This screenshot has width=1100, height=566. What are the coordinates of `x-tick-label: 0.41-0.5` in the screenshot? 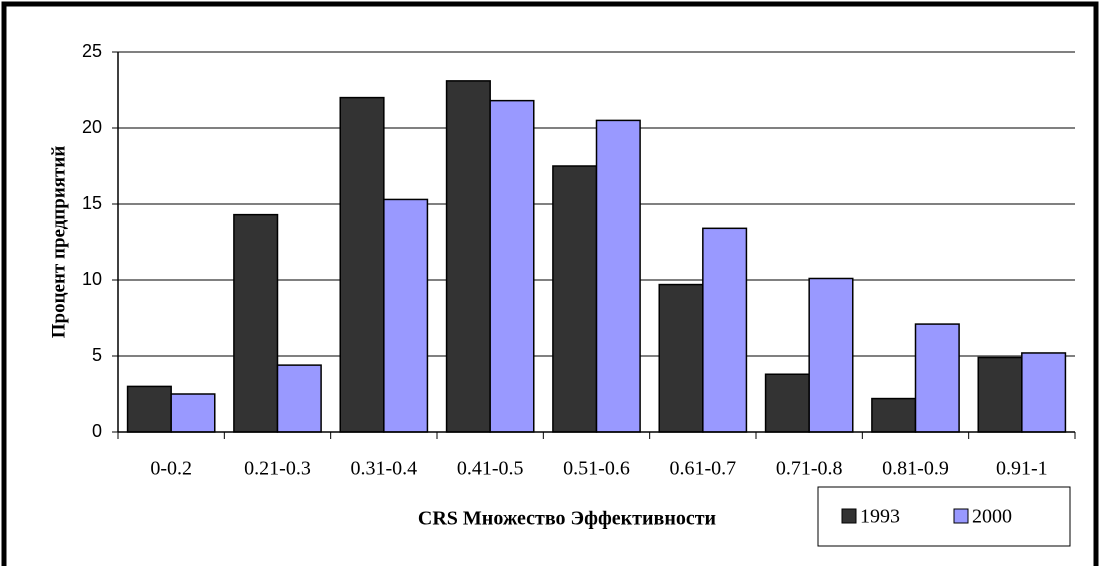 It's located at (490, 469).